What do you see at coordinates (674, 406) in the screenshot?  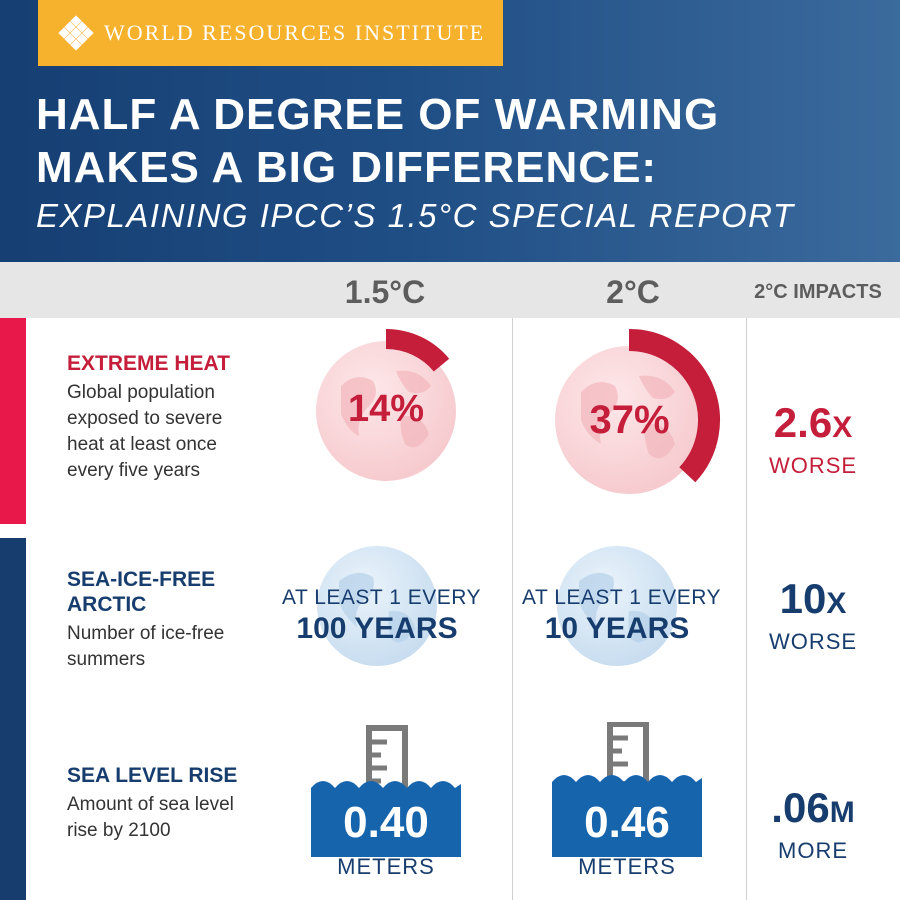 I see `heat-arc-2c` at bounding box center [674, 406].